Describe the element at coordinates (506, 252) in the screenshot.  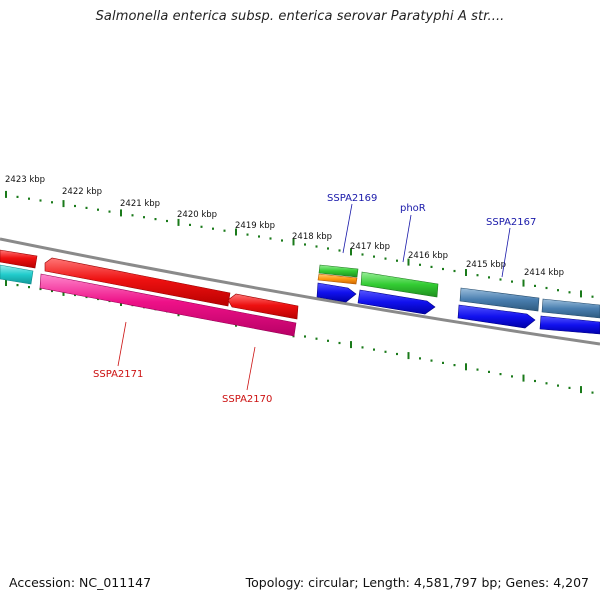
I see `leader-sspa2167` at that location.